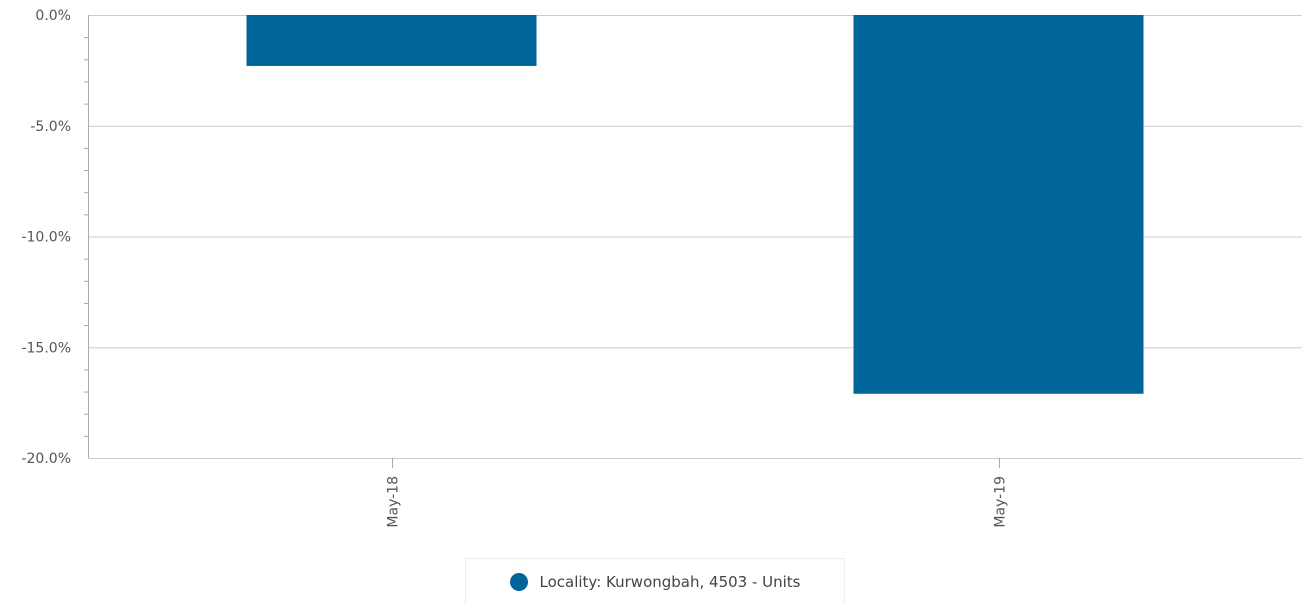  What do you see at coordinates (46, 348) in the screenshot?
I see `y-tick-label: -15.0%` at bounding box center [46, 348].